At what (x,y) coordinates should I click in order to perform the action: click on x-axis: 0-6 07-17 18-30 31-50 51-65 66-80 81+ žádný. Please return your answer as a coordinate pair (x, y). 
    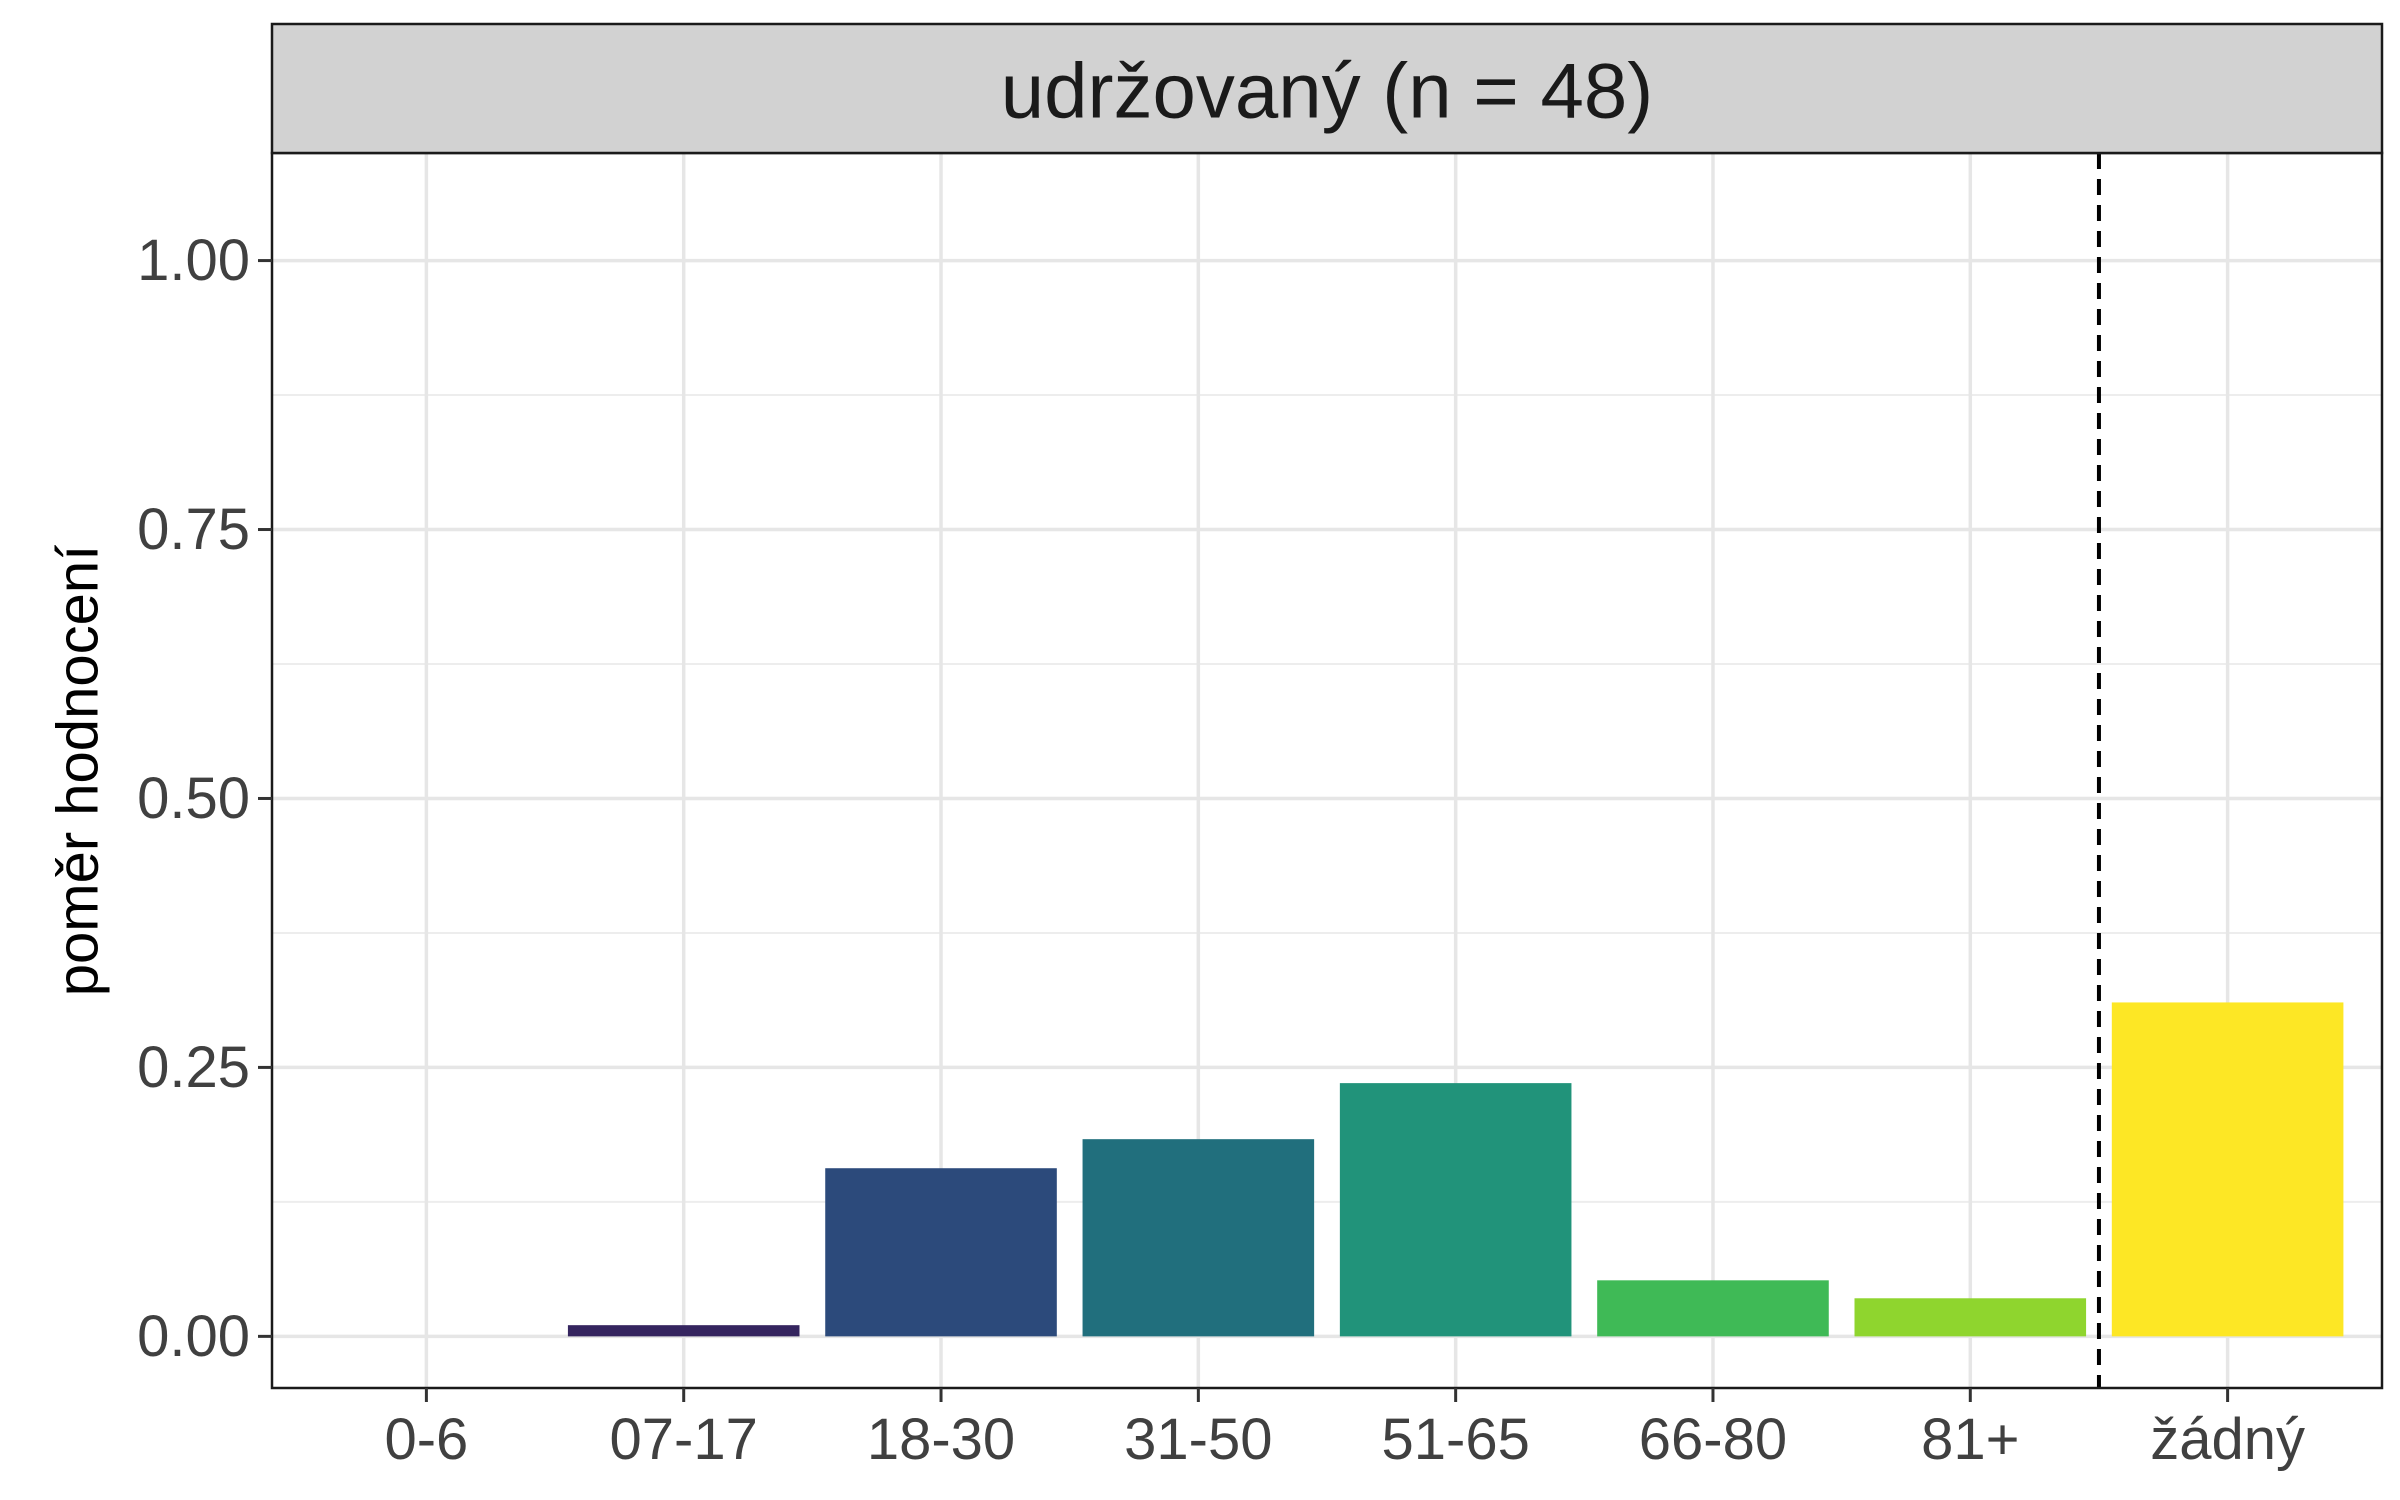
    Looking at the image, I should click on (1344, 1430).